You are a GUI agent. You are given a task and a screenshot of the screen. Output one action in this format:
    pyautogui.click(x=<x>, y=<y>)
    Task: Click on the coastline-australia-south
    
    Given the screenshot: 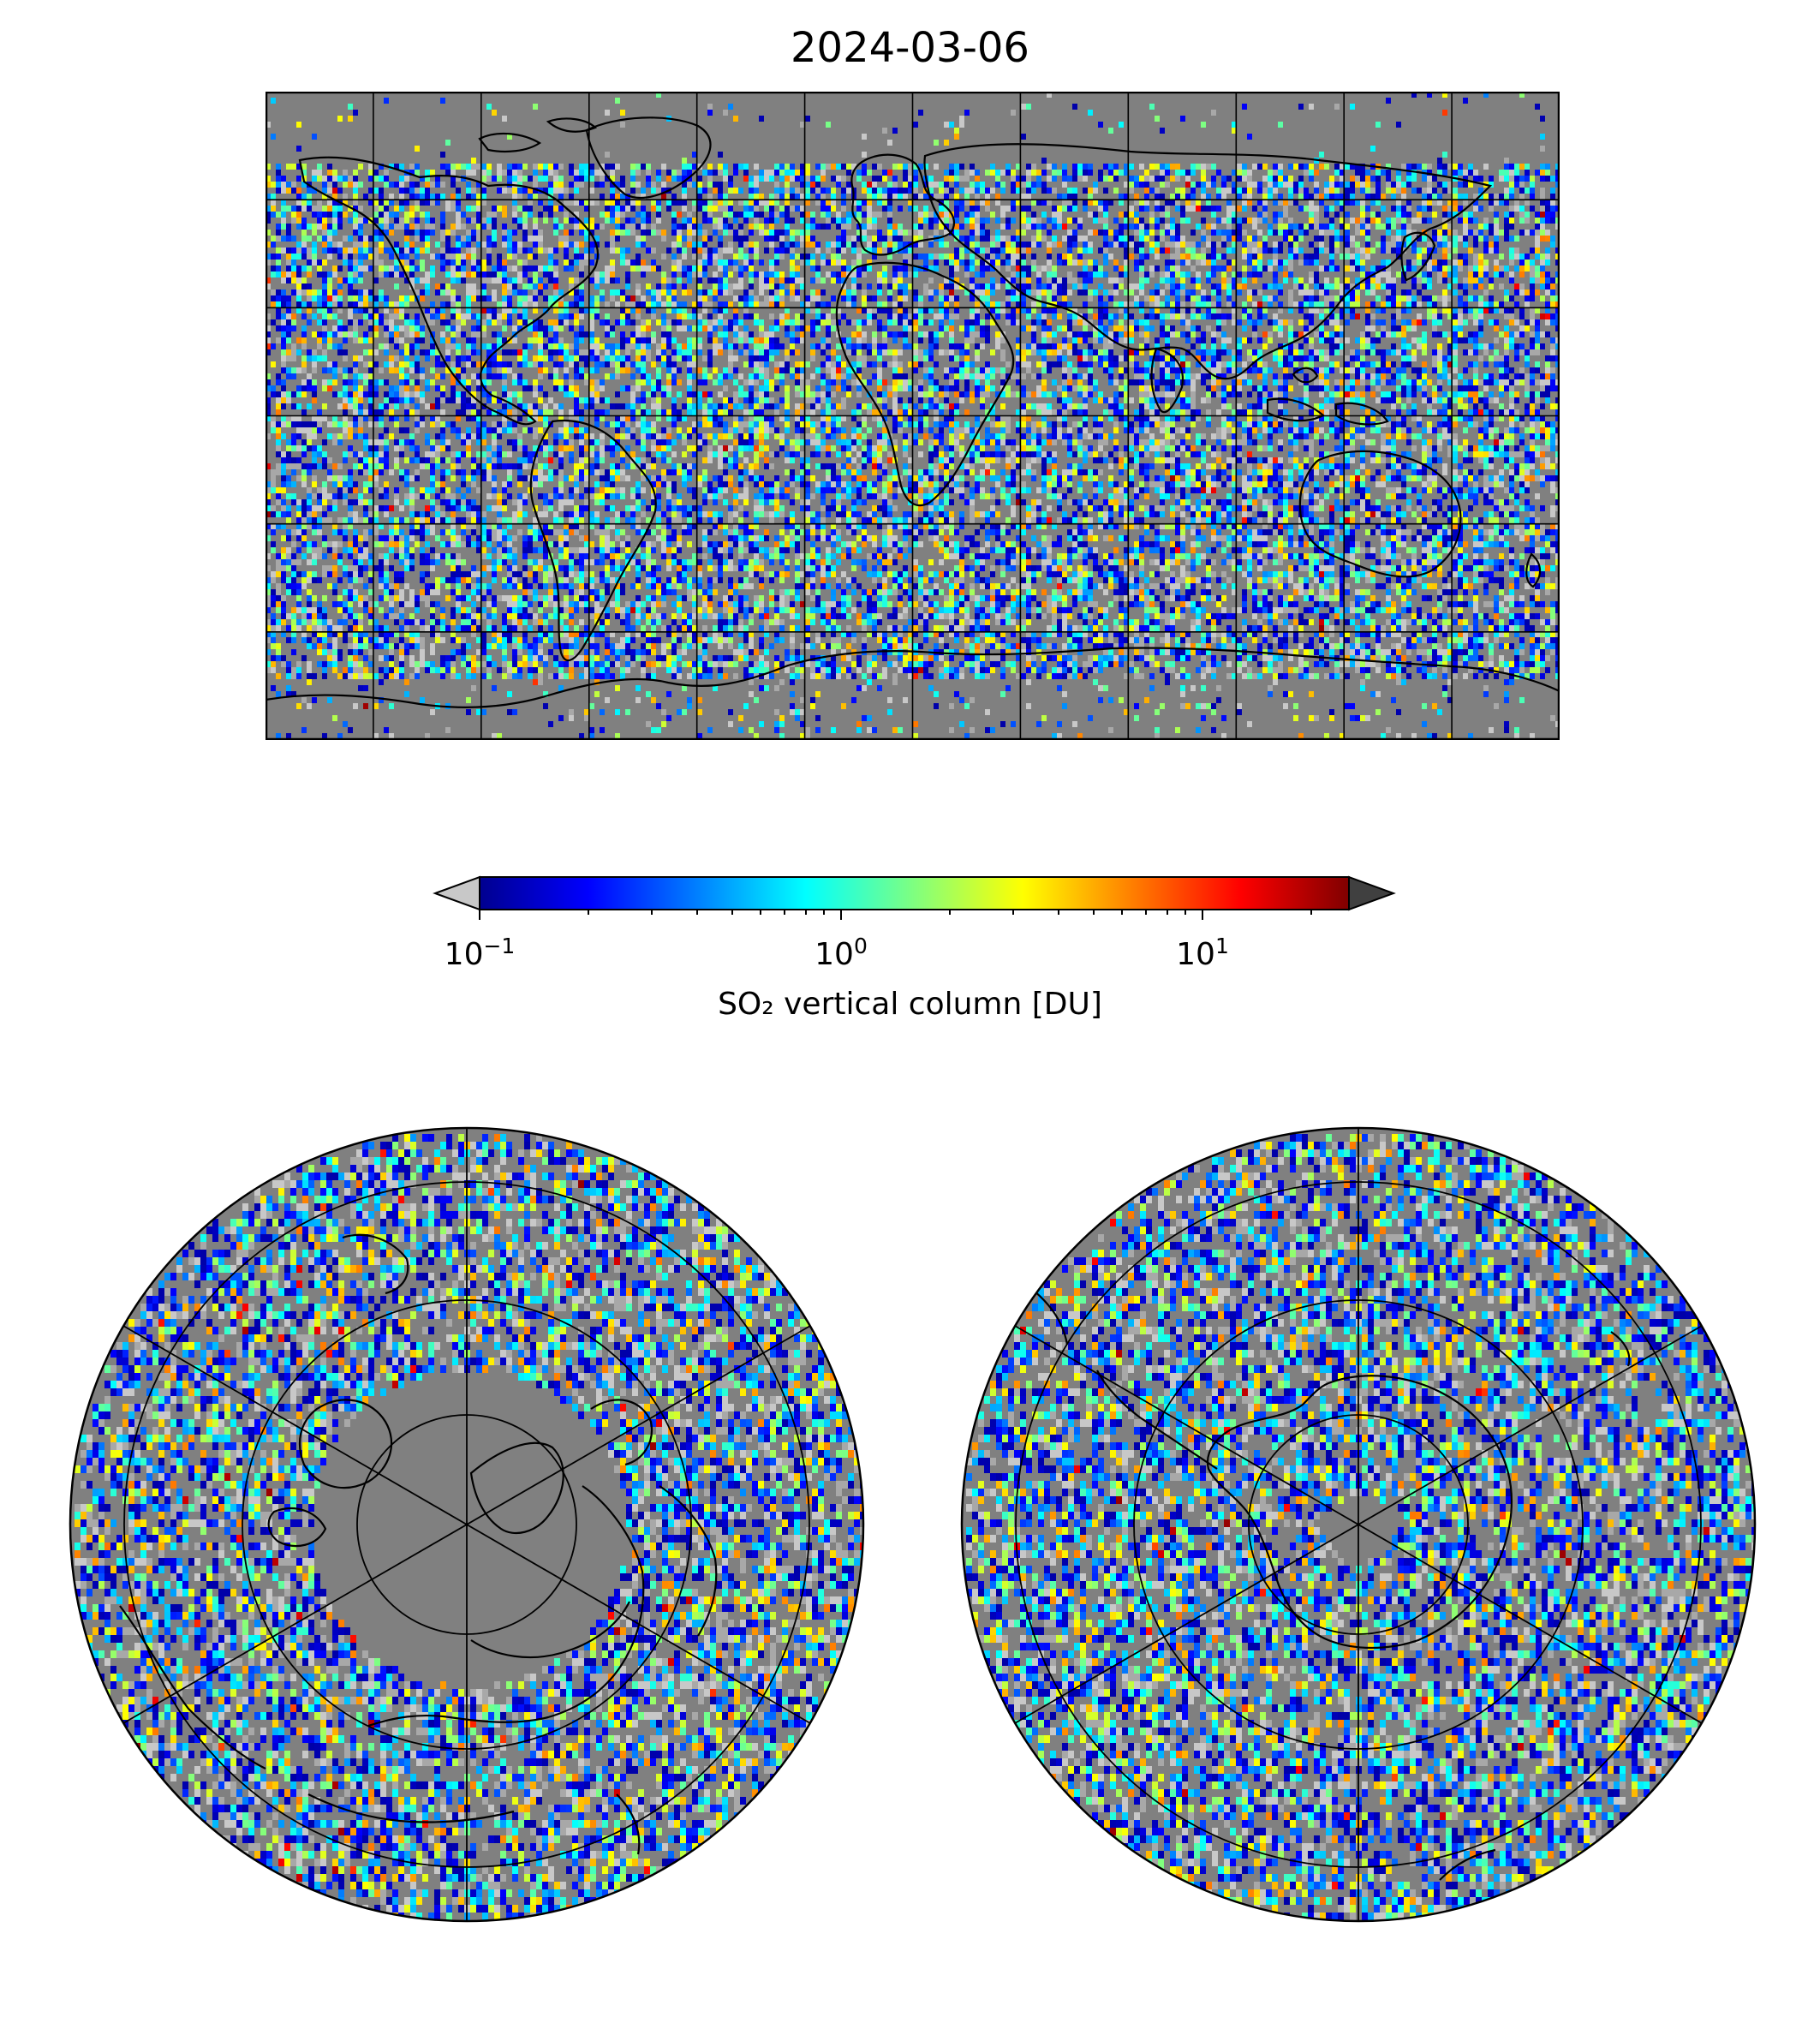 What is the action you would take?
    pyautogui.click(x=1467, y=1864)
    